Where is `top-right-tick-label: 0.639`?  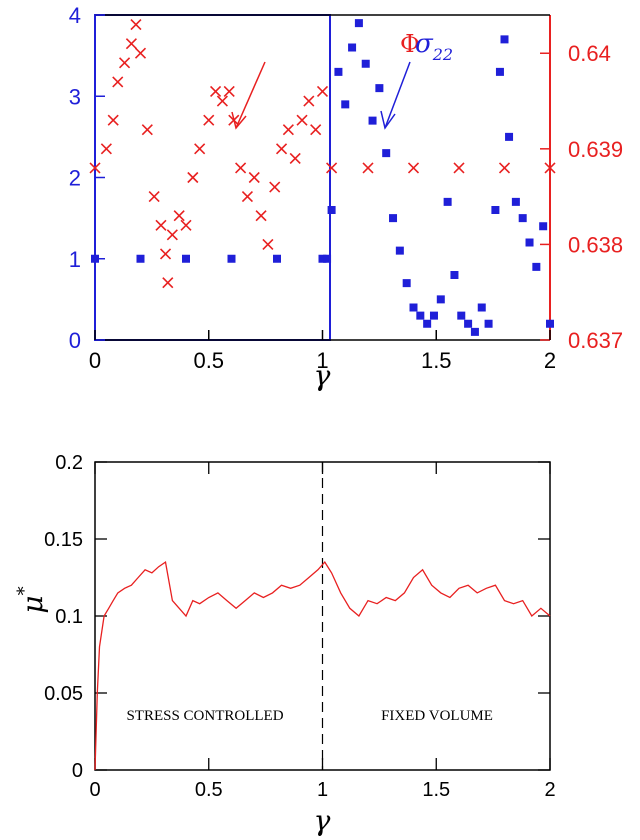 top-right-tick-label: 0.639 is located at coordinates (595, 149).